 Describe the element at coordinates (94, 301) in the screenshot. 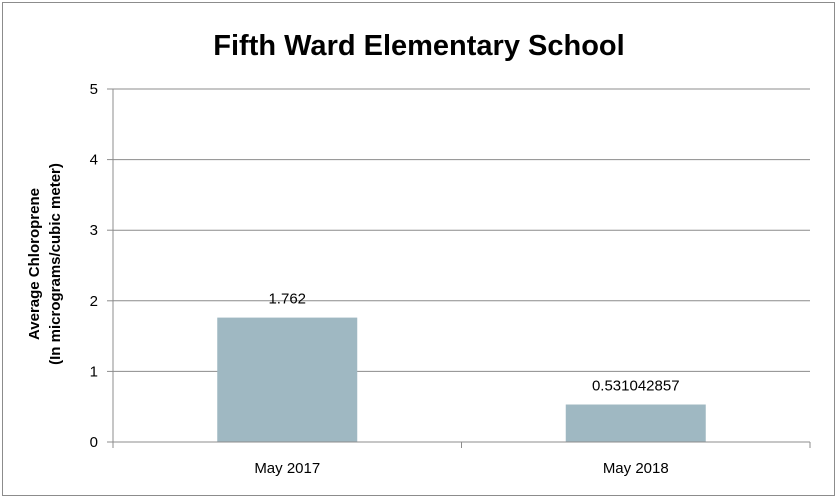

I see `y-tick-label: 2` at that location.